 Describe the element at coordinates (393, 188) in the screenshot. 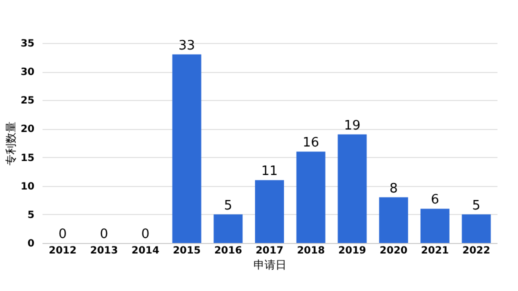

I see `data-label: 8` at that location.